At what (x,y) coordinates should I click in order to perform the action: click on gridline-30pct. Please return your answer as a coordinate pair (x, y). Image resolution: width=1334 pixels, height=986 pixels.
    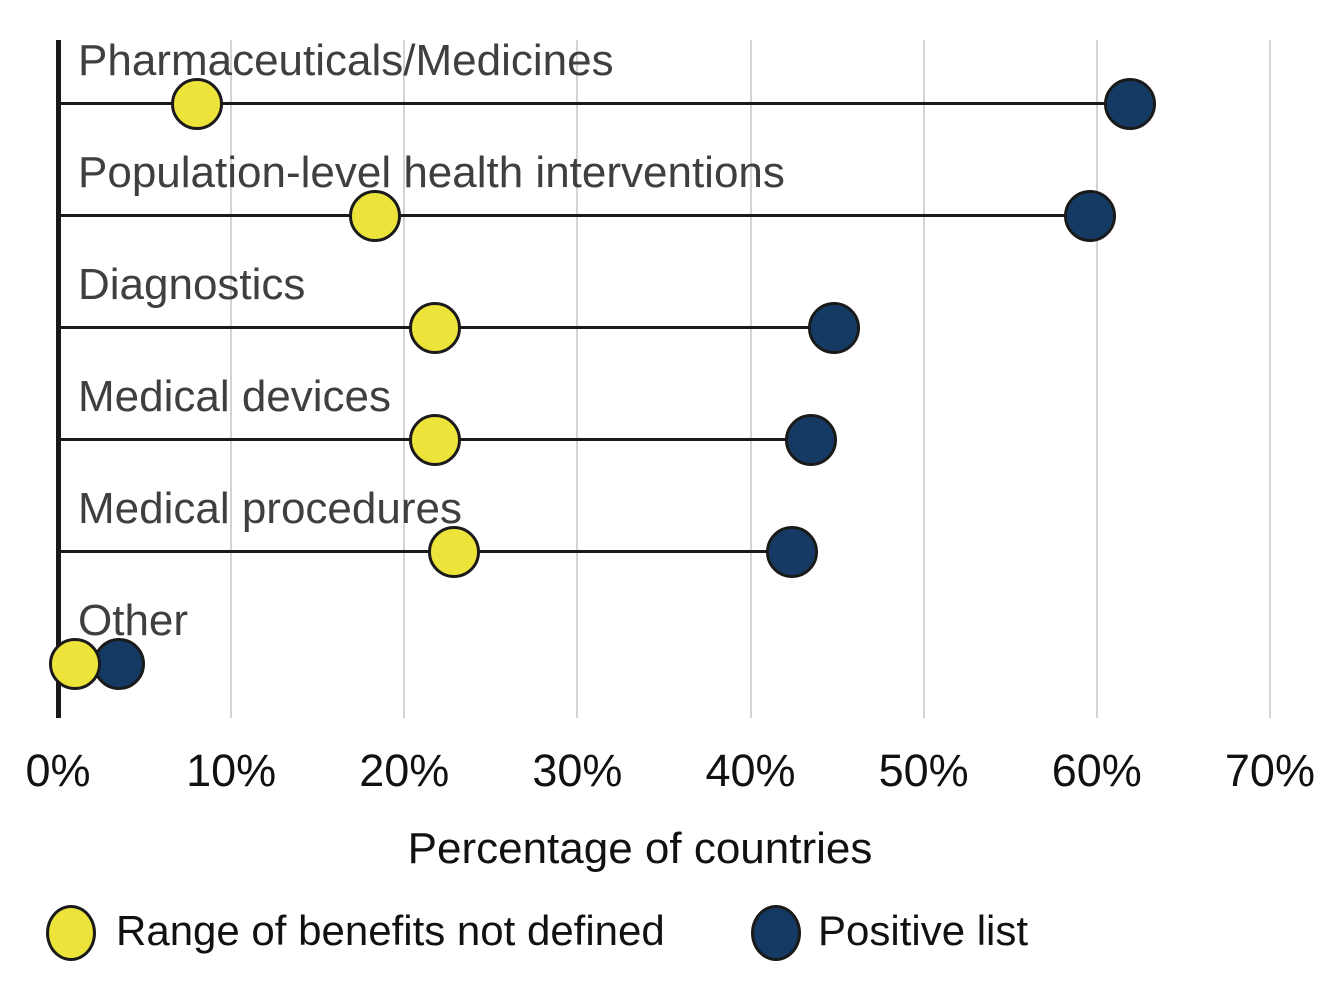
    Looking at the image, I should click on (577, 379).